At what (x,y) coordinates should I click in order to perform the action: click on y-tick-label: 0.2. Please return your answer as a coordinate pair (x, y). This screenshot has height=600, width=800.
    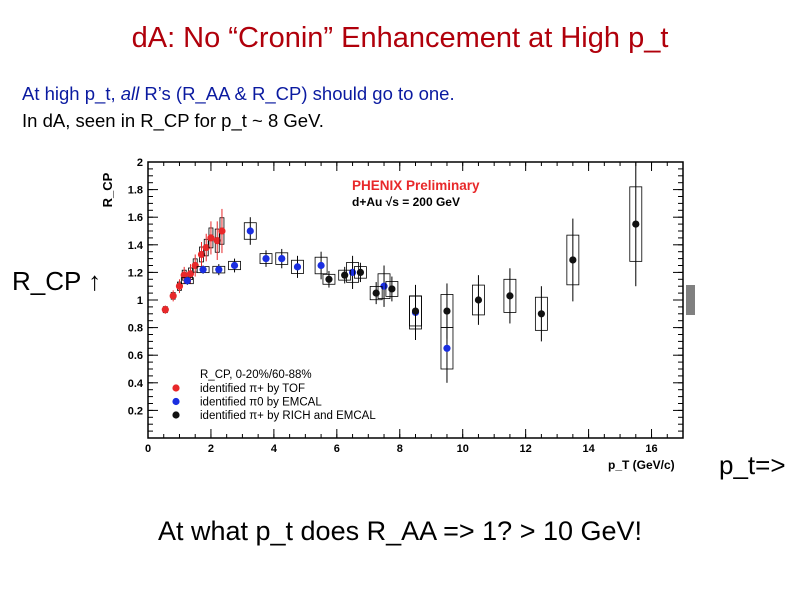
    Looking at the image, I should click on (135, 411).